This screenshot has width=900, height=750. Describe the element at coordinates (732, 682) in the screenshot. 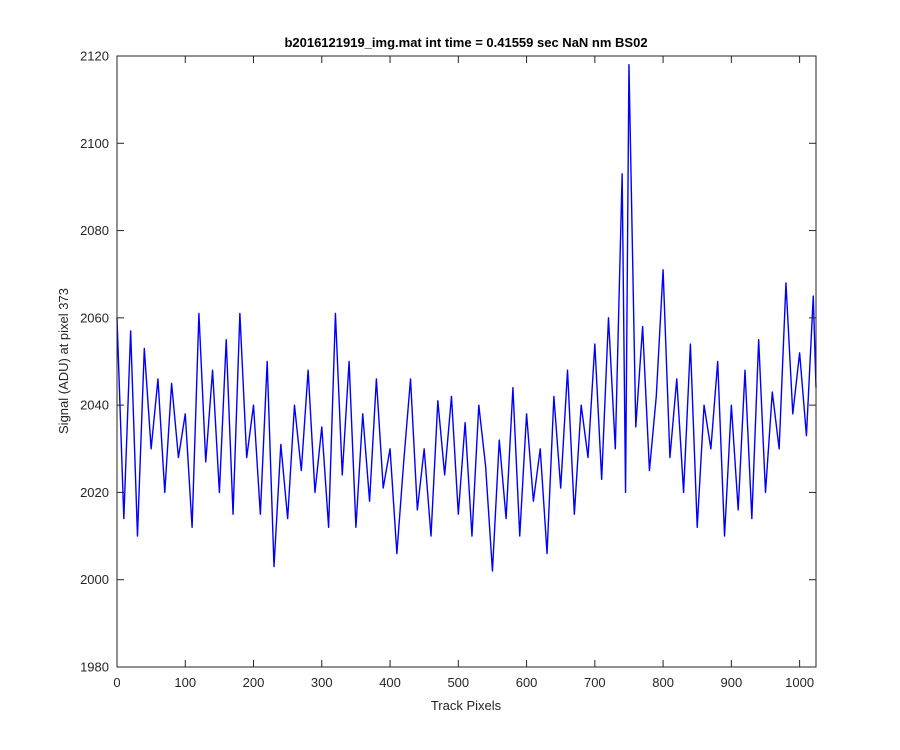

I see `x-tick-label: 900` at that location.